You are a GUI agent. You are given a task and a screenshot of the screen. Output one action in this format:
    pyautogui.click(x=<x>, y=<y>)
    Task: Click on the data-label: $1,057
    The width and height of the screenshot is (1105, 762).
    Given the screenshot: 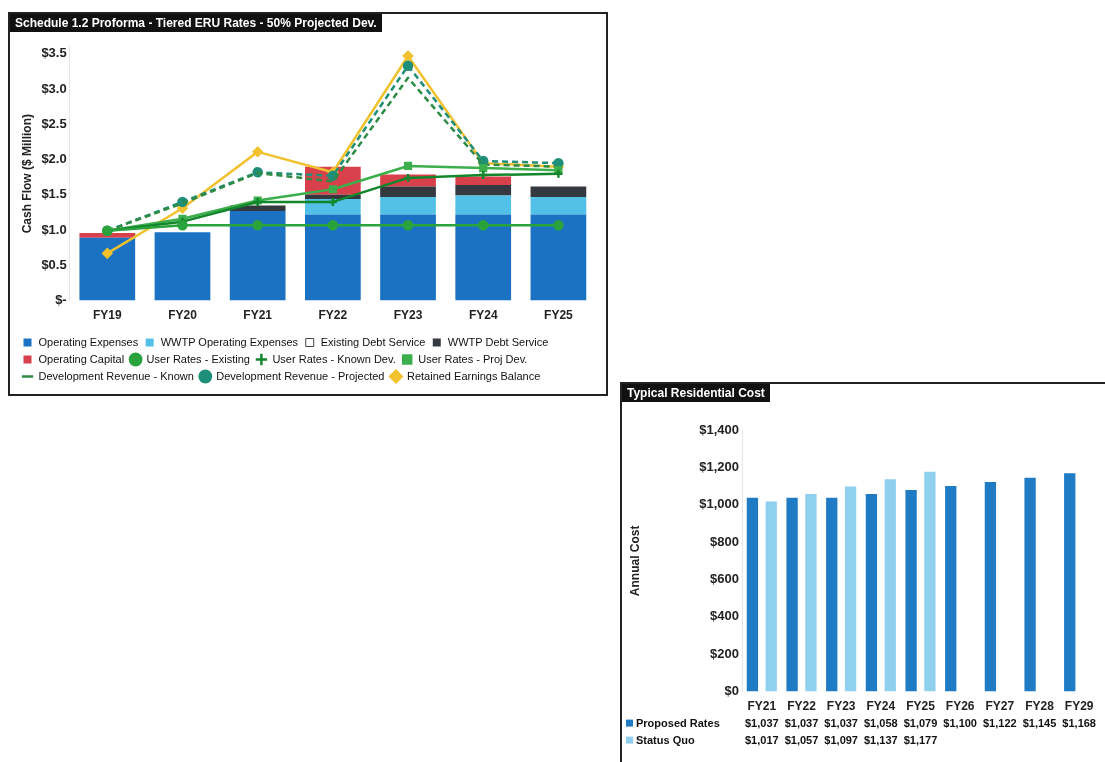 What is the action you would take?
    pyautogui.click(x=801, y=739)
    